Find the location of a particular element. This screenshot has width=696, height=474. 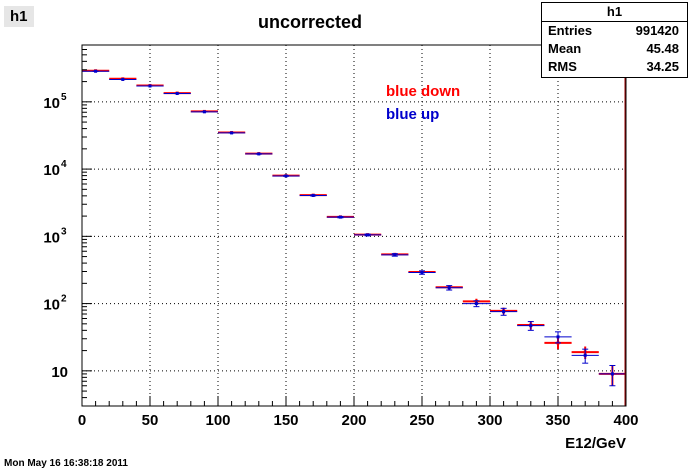

x-tick-label: 0 is located at coordinates (82, 420).